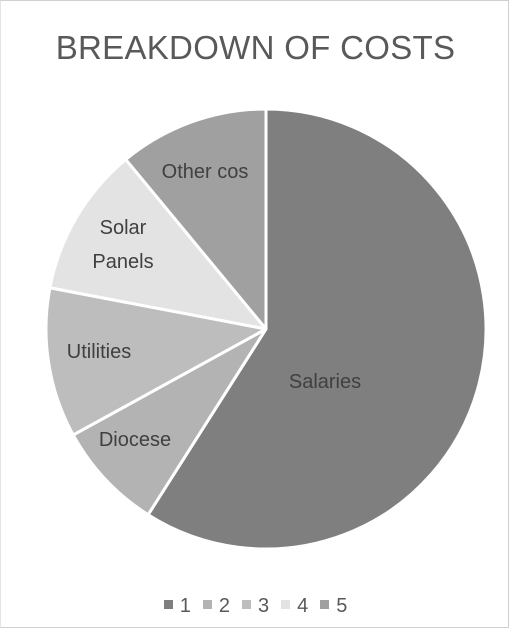  What do you see at coordinates (224, 606) in the screenshot?
I see `legend-label: 2` at bounding box center [224, 606].